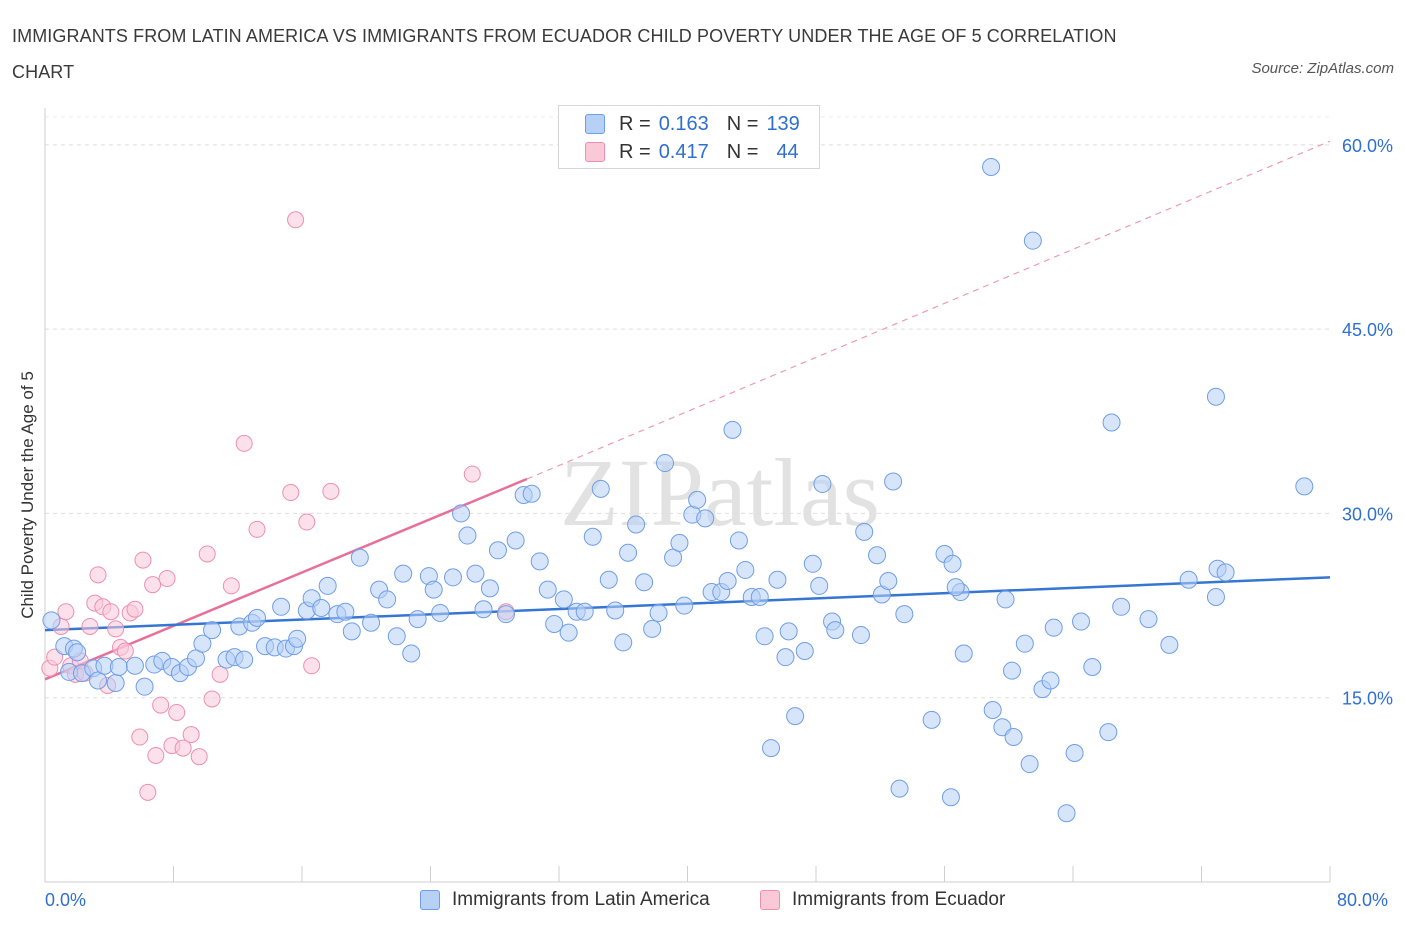  I want to click on watermark-text: ZIPatlas, so click(720, 492).